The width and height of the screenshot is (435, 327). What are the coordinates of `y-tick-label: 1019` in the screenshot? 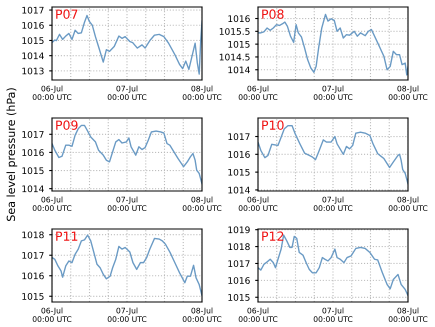 It's located at (239, 230).